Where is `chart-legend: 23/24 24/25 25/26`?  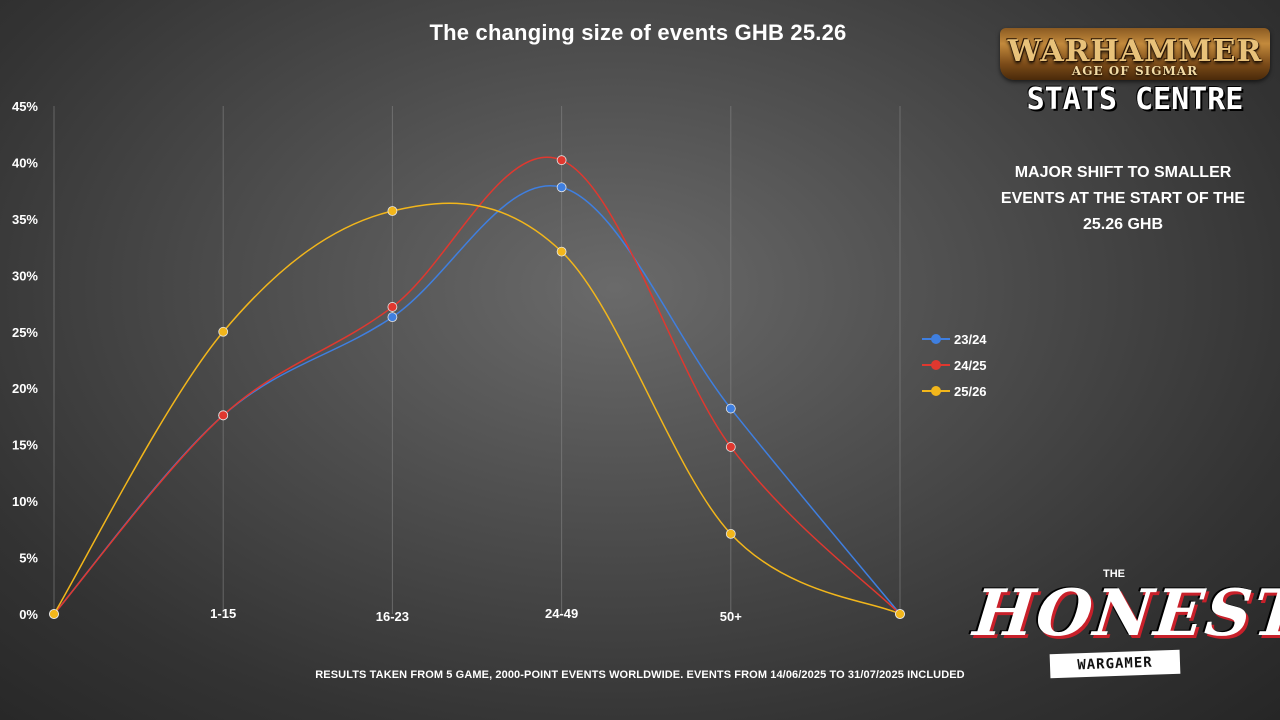
chart-legend: 23/24 24/25 25/26 is located at coordinates (954, 365).